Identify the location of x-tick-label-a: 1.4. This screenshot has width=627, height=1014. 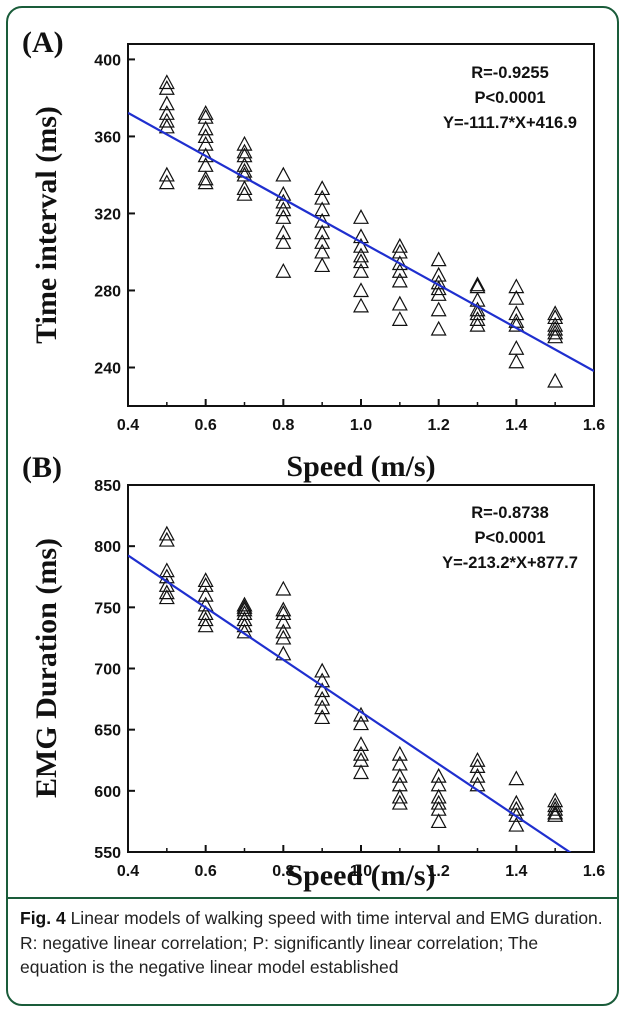
(516, 425).